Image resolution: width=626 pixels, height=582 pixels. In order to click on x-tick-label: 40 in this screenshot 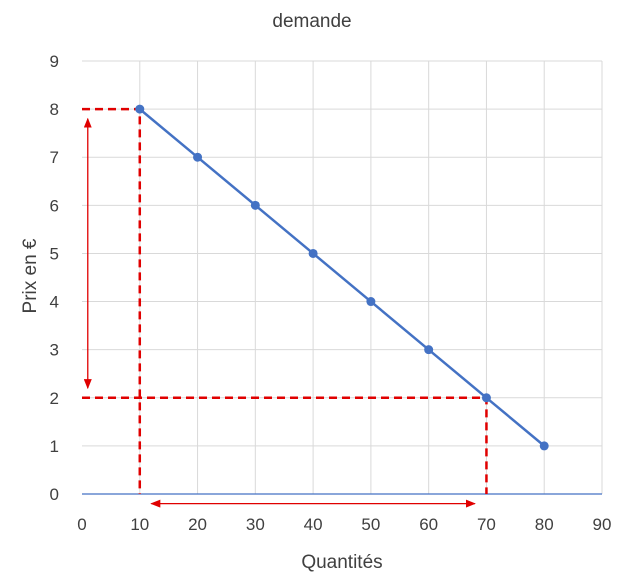, I will do `click(313, 524)`.